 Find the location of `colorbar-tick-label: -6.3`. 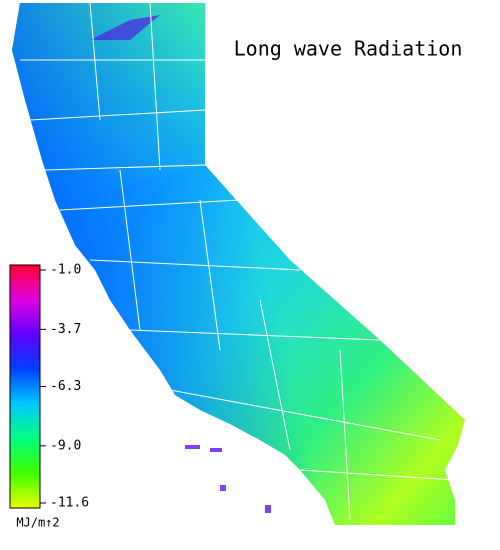

colorbar-tick-label: -6.3 is located at coordinates (65, 386).